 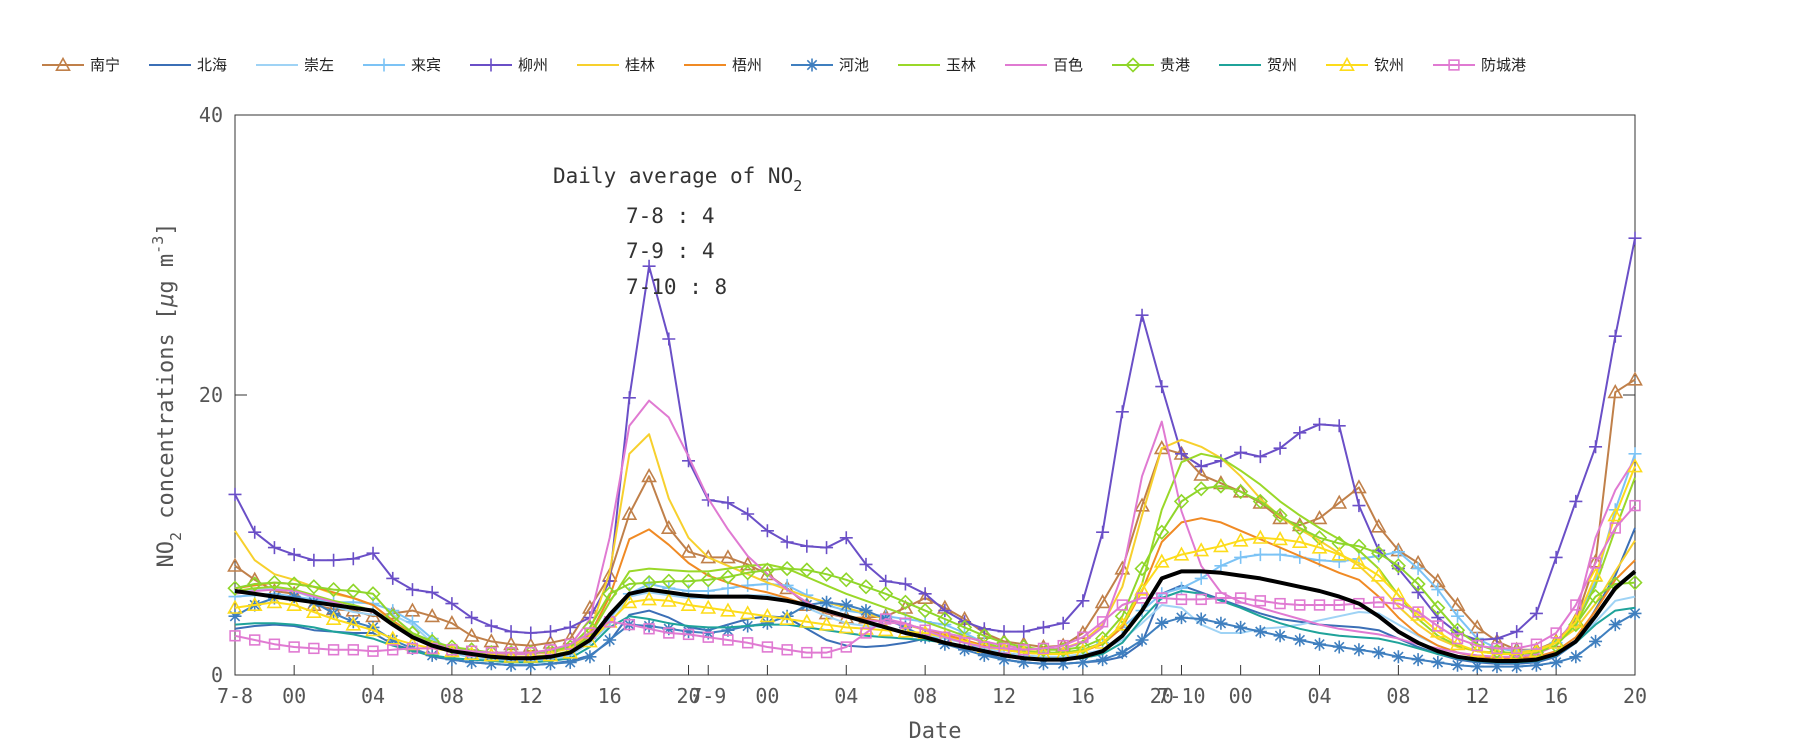 I want to click on x-tick-label: 00, so click(x=294, y=696).